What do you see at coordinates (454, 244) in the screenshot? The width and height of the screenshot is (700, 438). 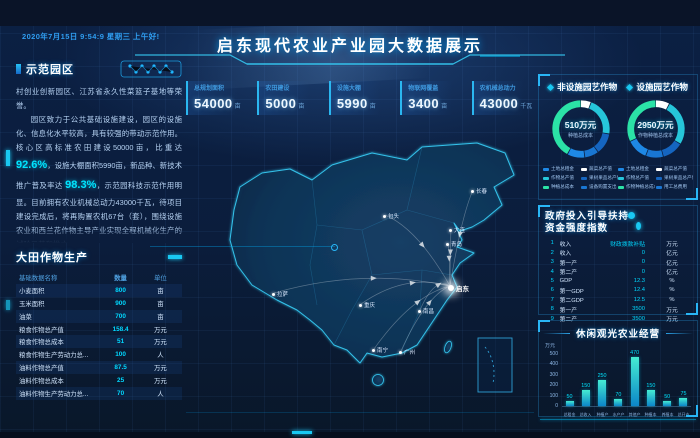 I see `city-marker: 青岛` at bounding box center [454, 244].